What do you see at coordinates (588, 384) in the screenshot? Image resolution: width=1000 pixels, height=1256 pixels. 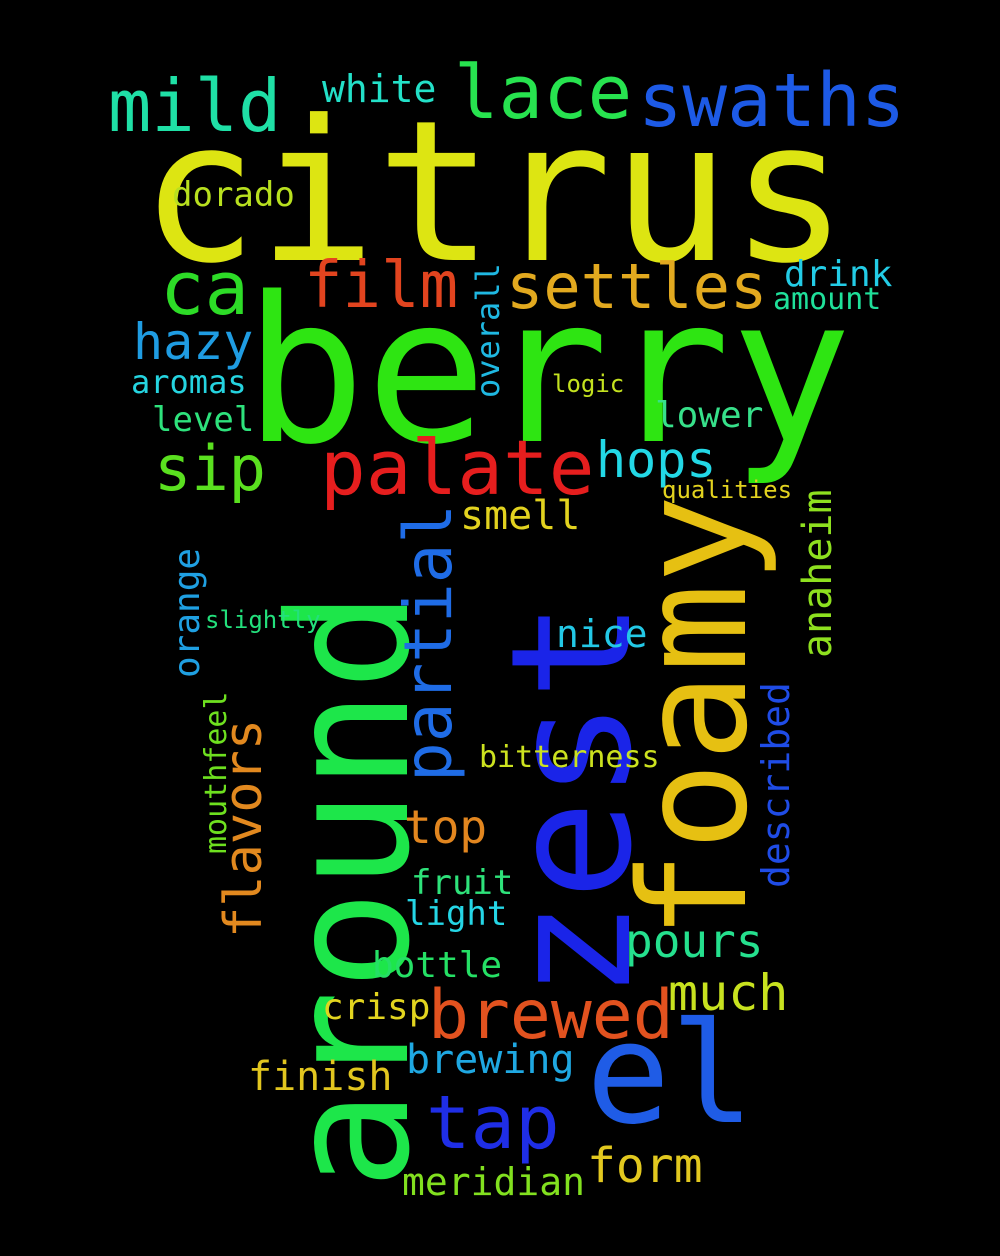 I see `word: logic` at bounding box center [588, 384].